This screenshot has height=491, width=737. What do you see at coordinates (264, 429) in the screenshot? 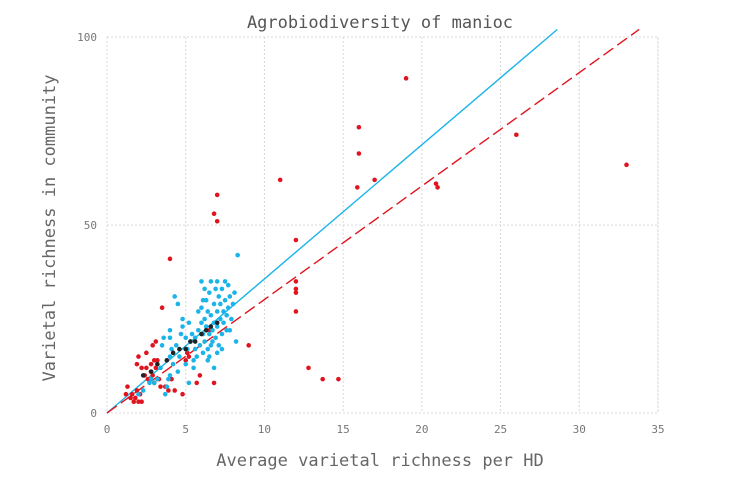
I see `x-tick-label: 10` at bounding box center [264, 429].